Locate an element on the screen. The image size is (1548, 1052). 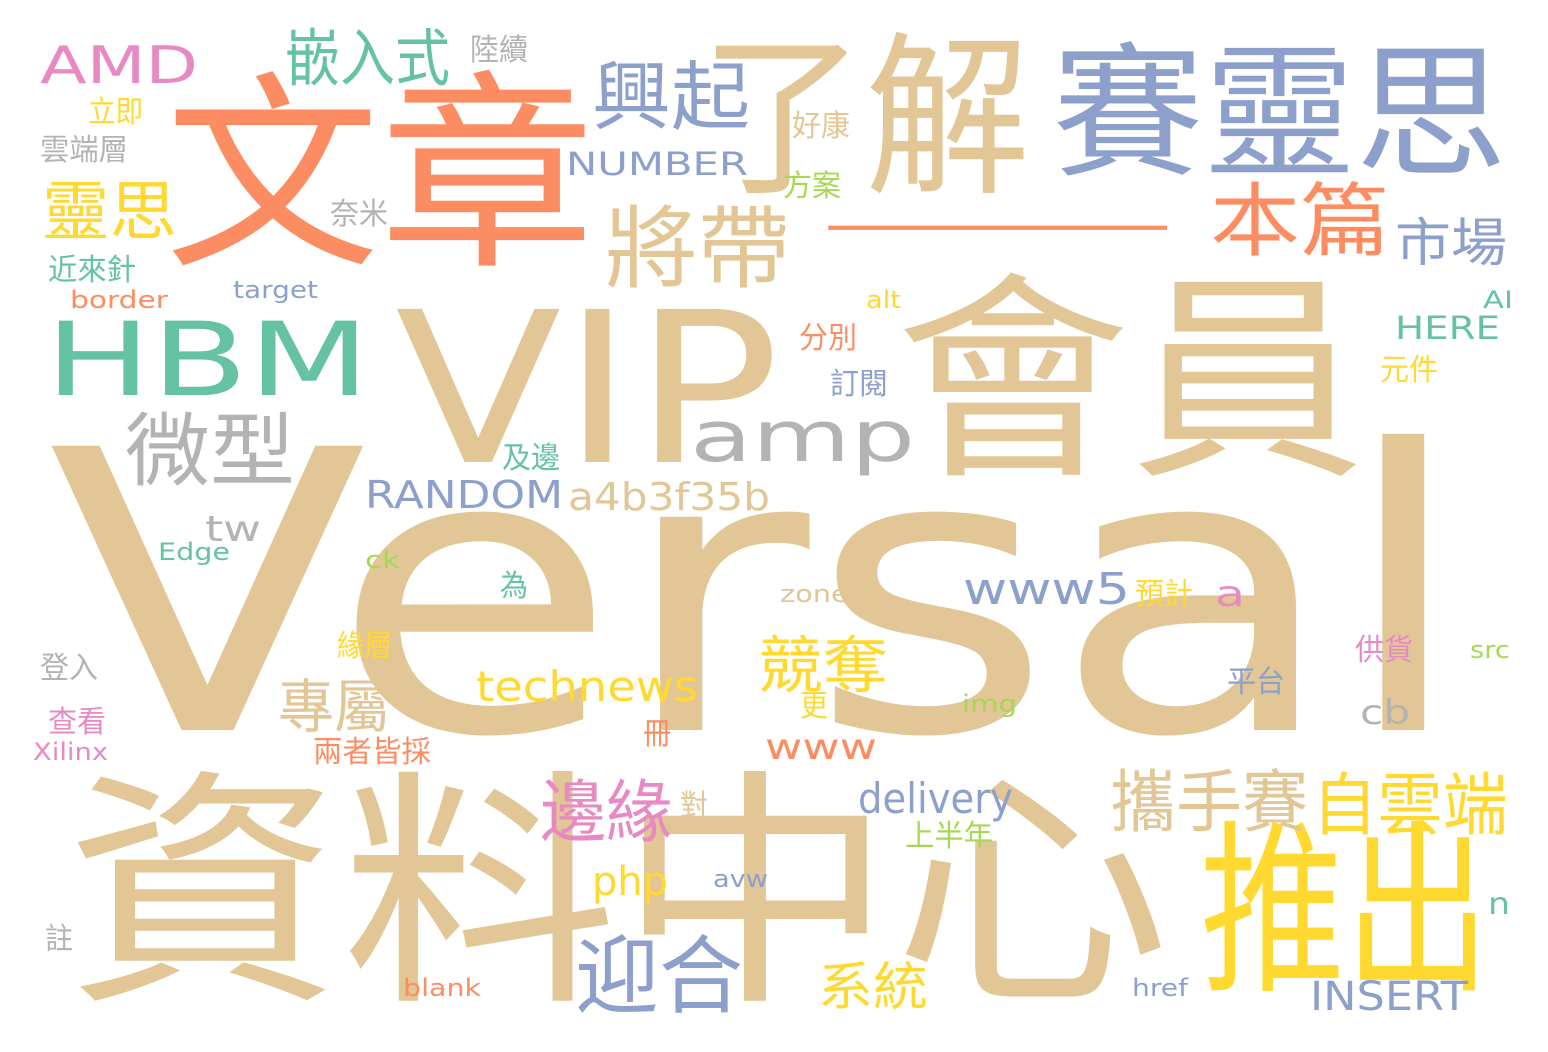
word-one: 一 is located at coordinates (997, 231).